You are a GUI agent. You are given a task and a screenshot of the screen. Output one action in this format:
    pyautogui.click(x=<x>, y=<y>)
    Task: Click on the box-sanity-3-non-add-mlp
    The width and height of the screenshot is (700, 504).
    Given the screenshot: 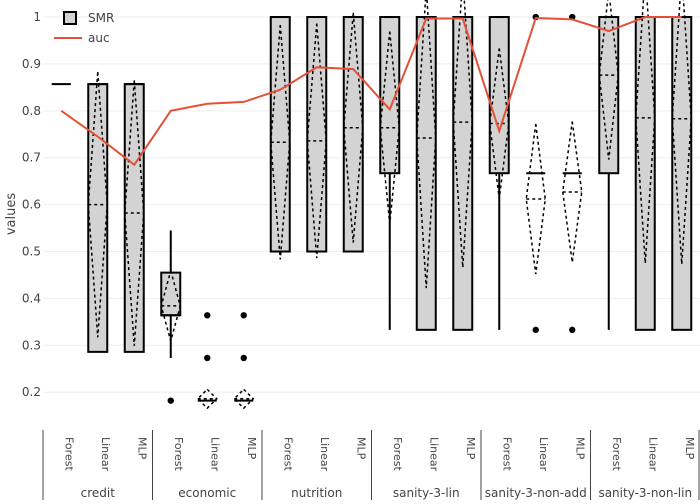 What is the action you would take?
    pyautogui.click(x=572, y=173)
    